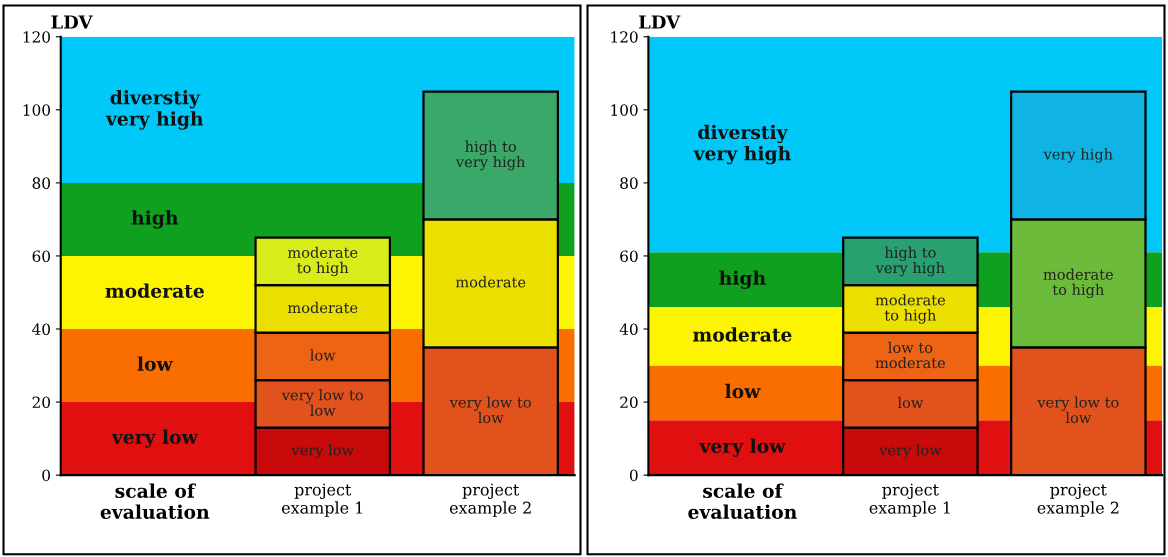 This screenshot has width=1168, height=557. What do you see at coordinates (910, 355) in the screenshot?
I see `data-label: low to moderate` at bounding box center [910, 355].